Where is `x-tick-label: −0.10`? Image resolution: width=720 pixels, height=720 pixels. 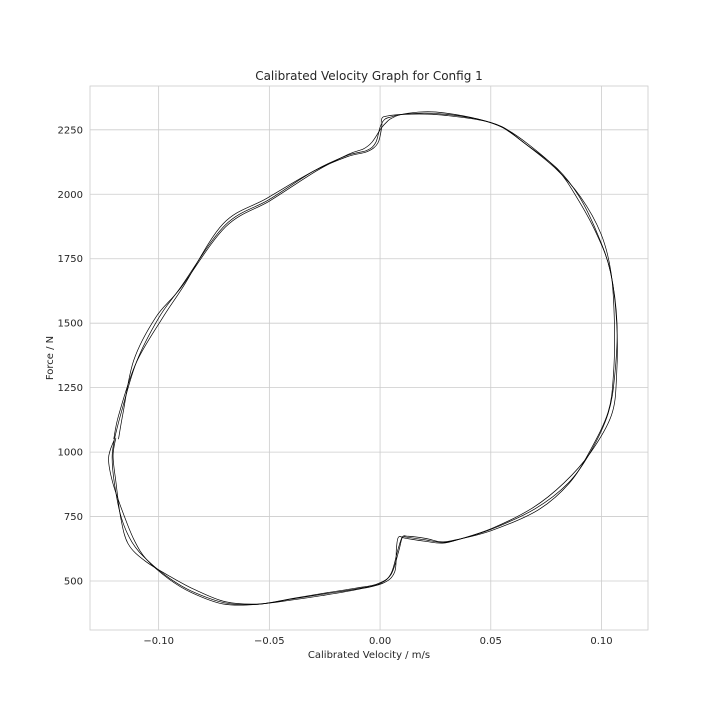 x-tick-label: −0.10 is located at coordinates (158, 641).